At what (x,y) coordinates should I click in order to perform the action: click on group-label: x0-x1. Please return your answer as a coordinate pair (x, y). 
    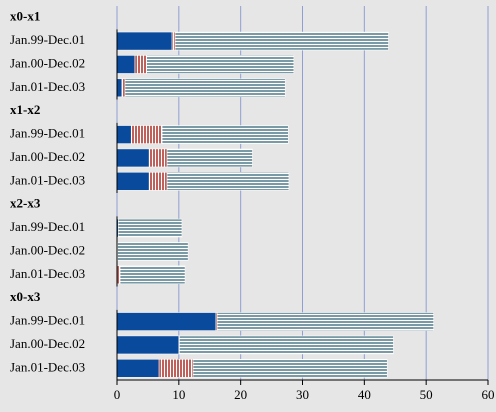
    Looking at the image, I should click on (25, 16).